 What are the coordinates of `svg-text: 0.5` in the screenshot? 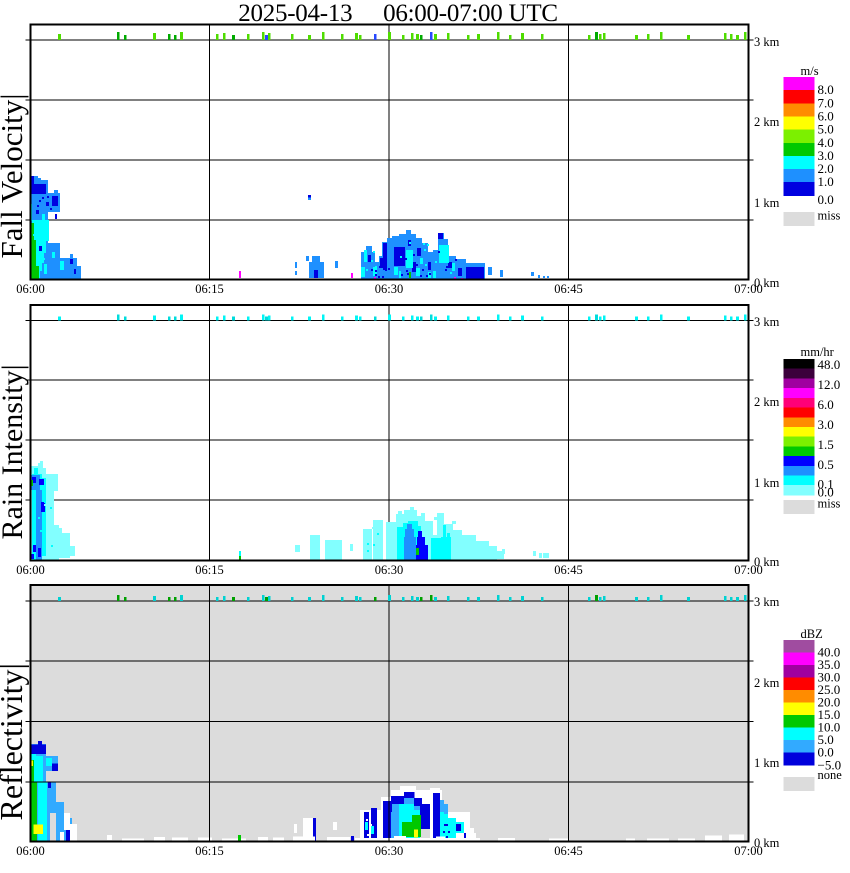 It's located at (826, 464).